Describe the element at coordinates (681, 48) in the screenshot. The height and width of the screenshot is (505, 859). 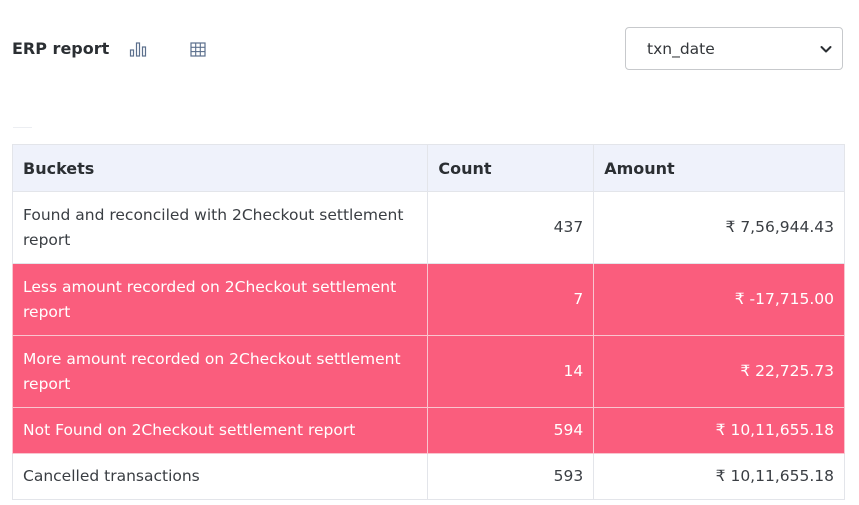
I see `date-field-value: txn_date` at that location.